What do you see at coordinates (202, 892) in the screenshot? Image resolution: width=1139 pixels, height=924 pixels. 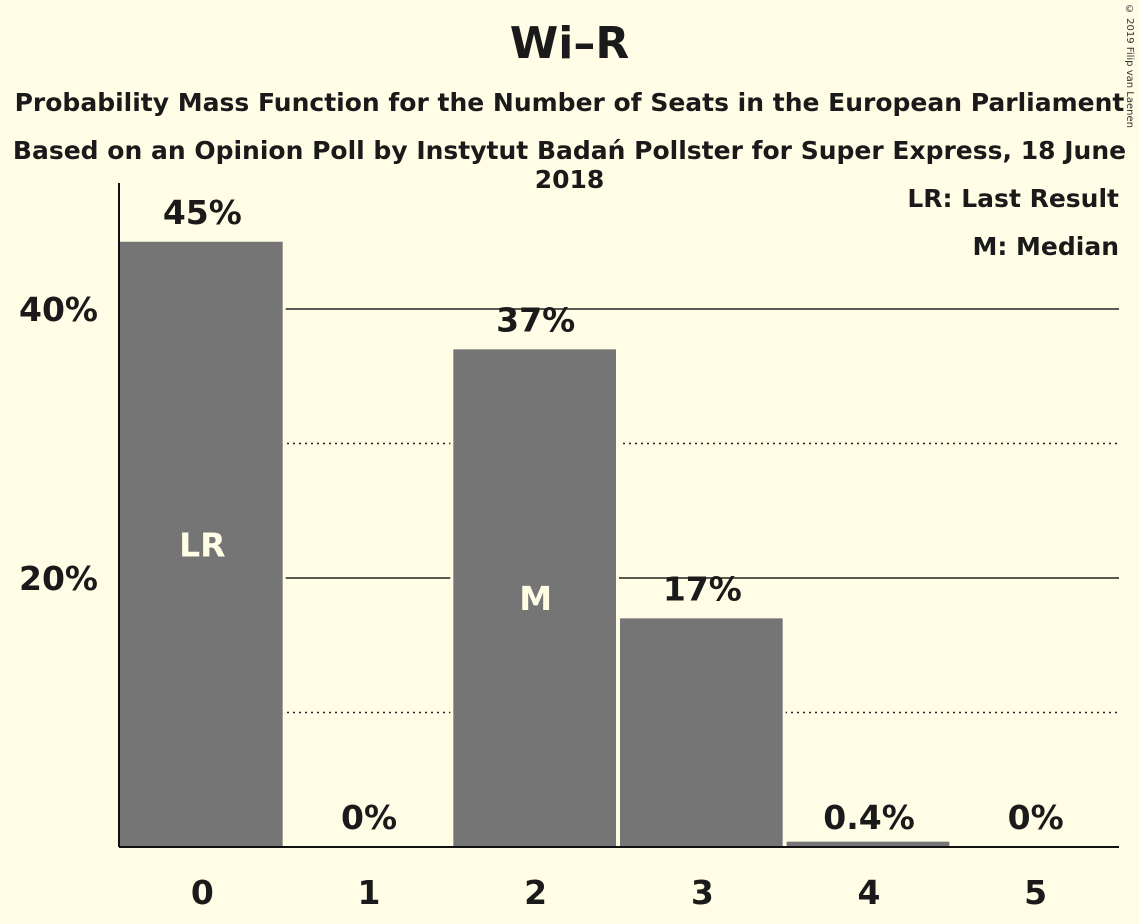 I see `x-tick-label: 0` at bounding box center [202, 892].